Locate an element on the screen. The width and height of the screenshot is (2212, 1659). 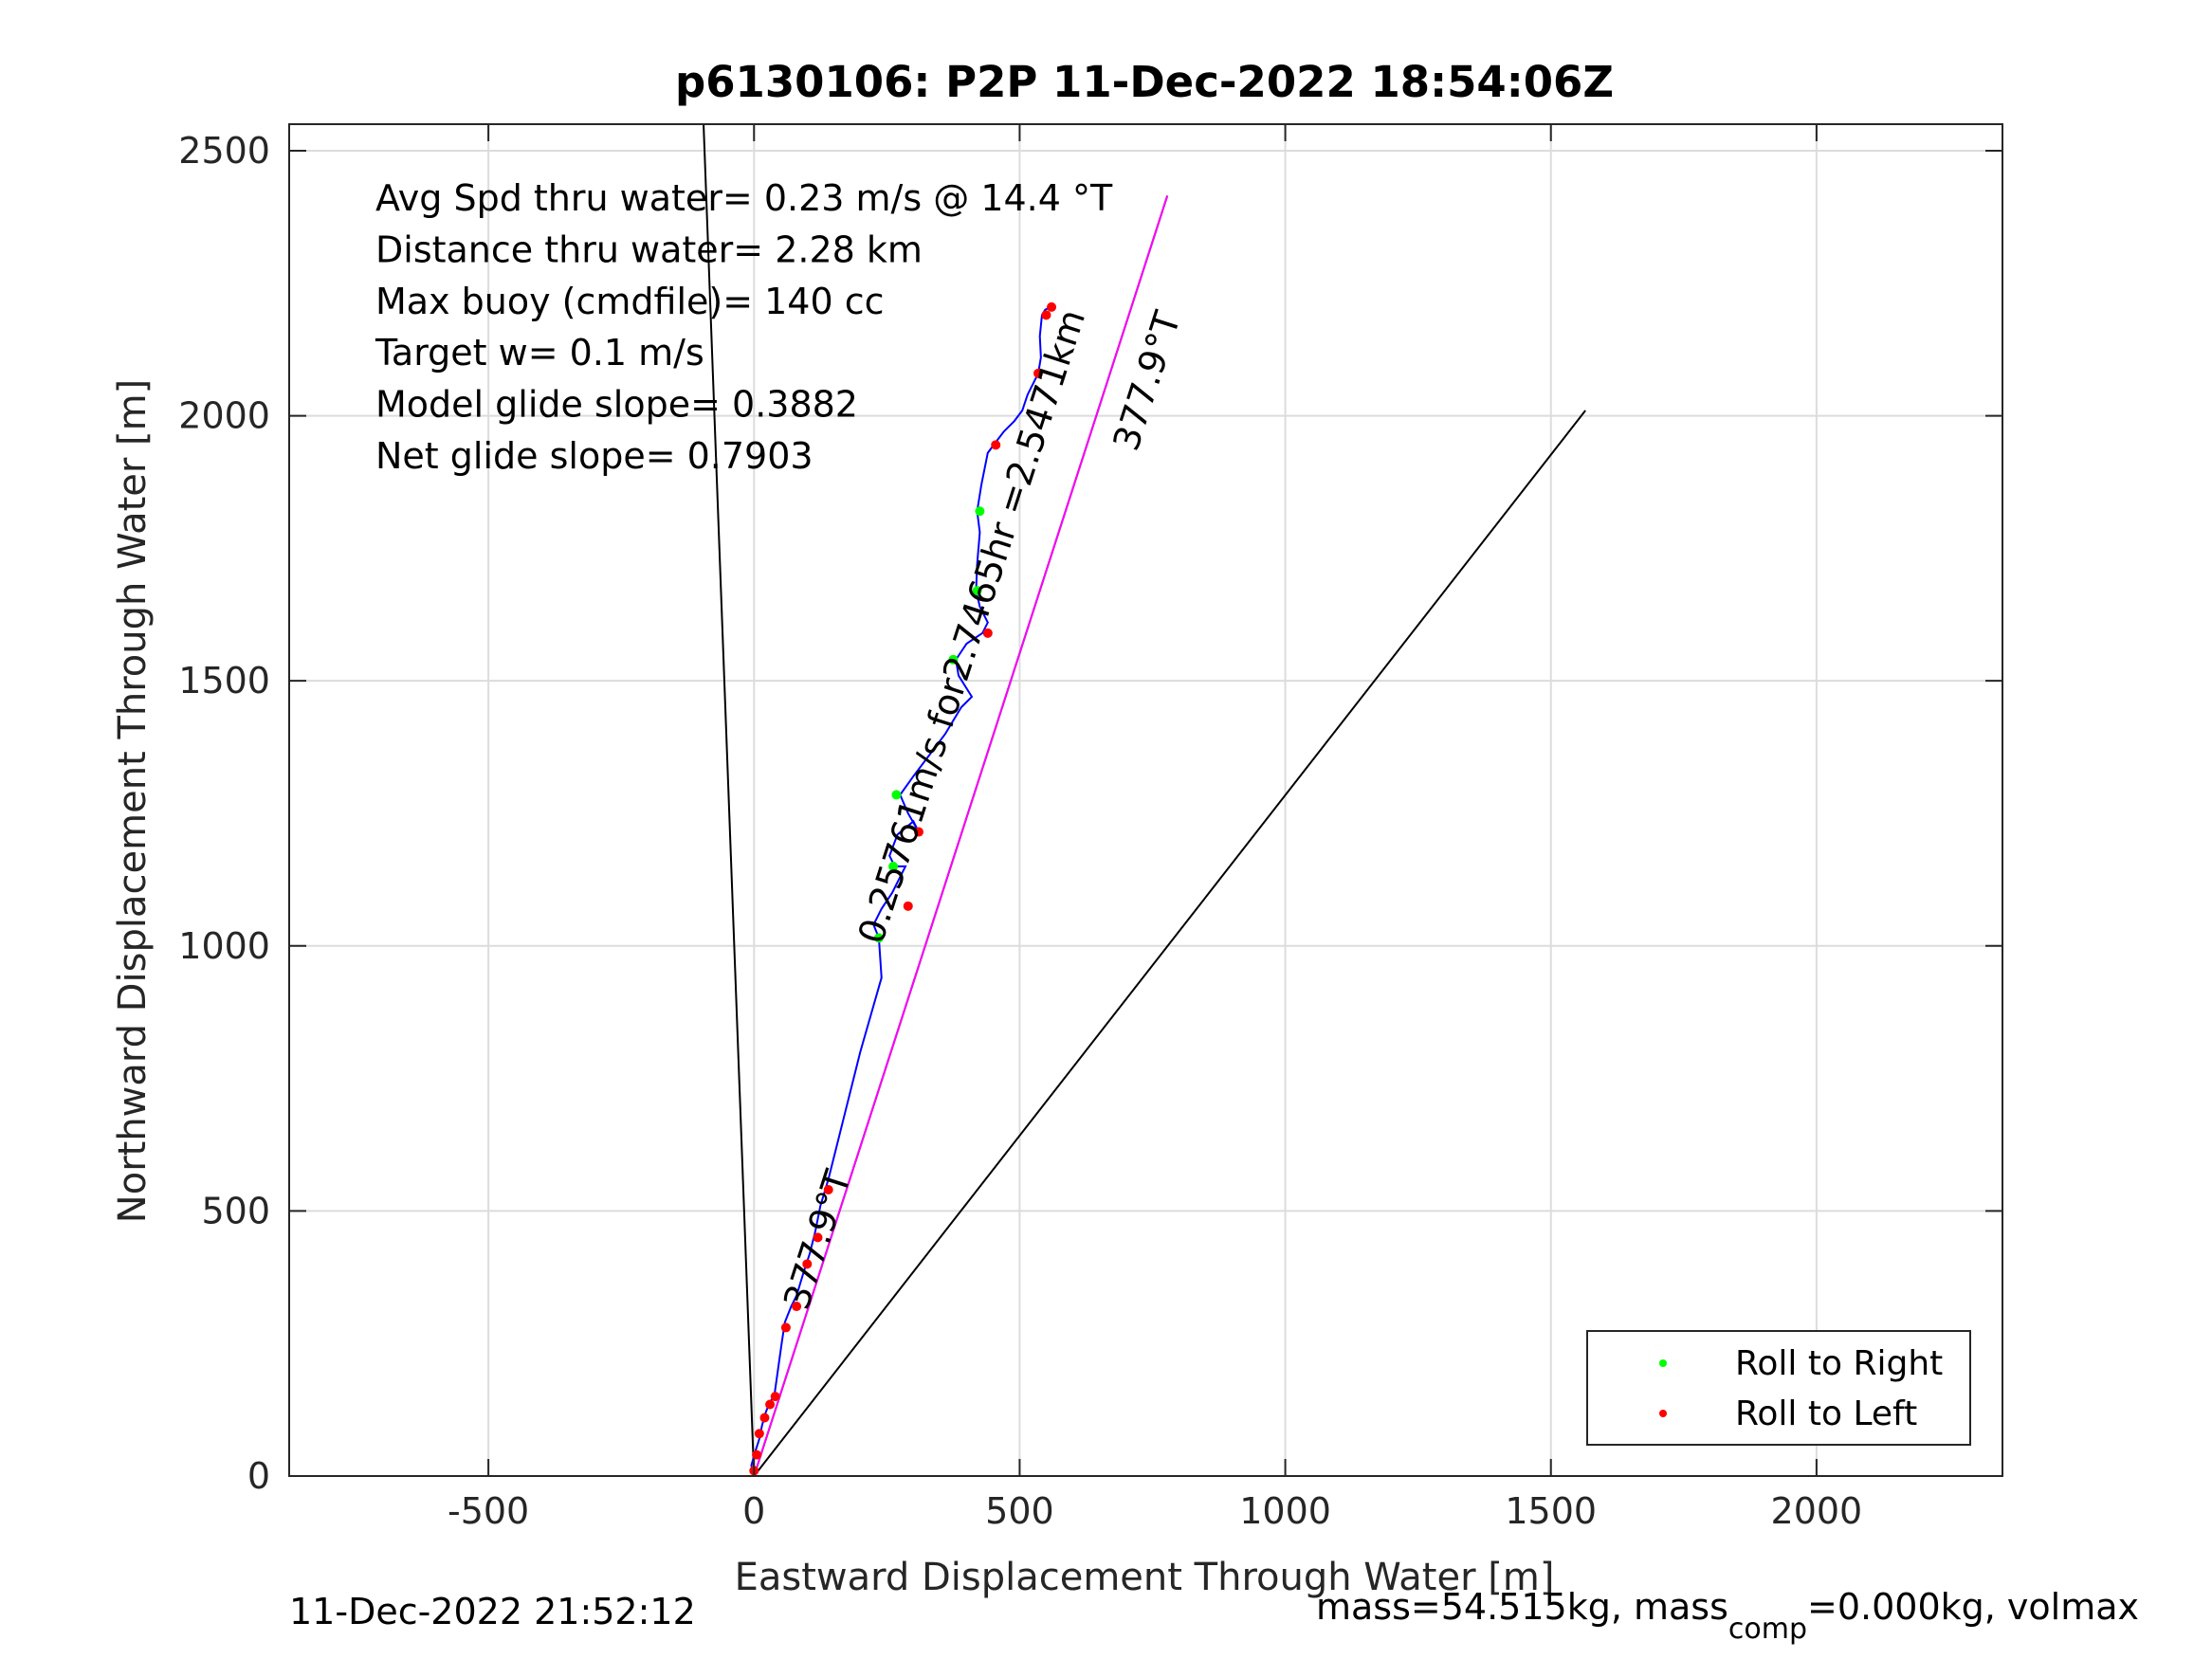
legend-box is located at coordinates (1778, 1388).